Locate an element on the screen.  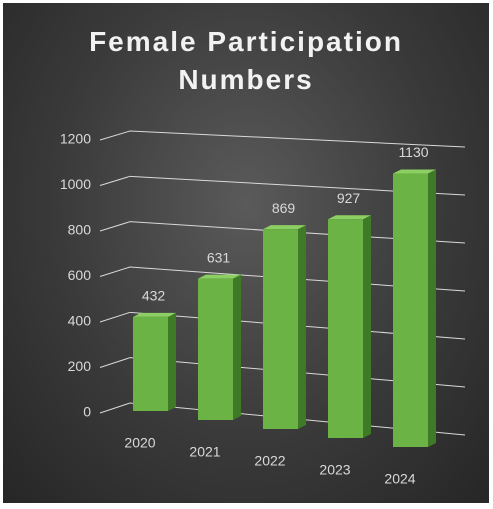
data-label: 631 is located at coordinates (219, 257).